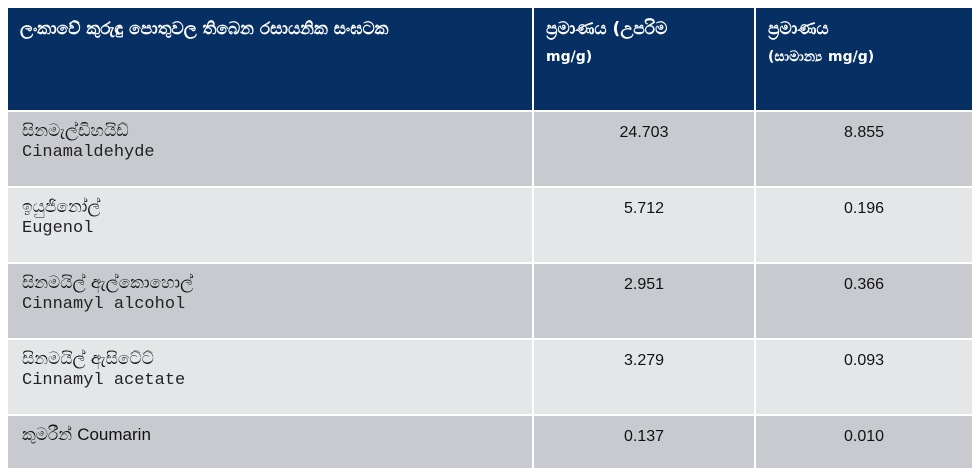 The image size is (977, 470). Describe the element at coordinates (851, 57) in the screenshot. I see `header-avg-unit: mg/g)` at that location.